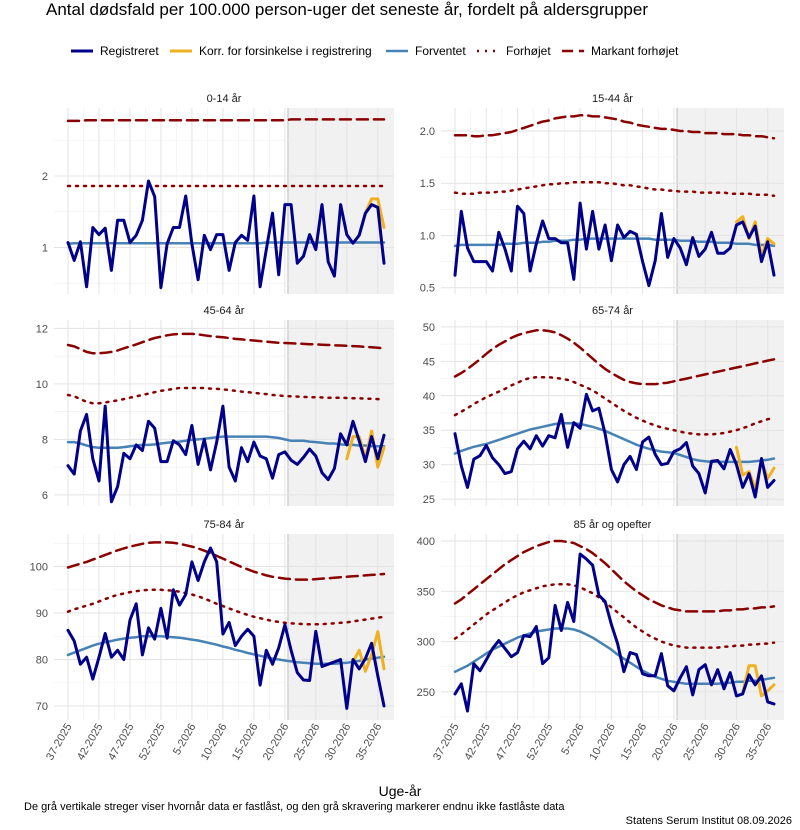 The image size is (800, 830). Describe the element at coordinates (45, 496) in the screenshot. I see `y-tick-label: 6` at that location.